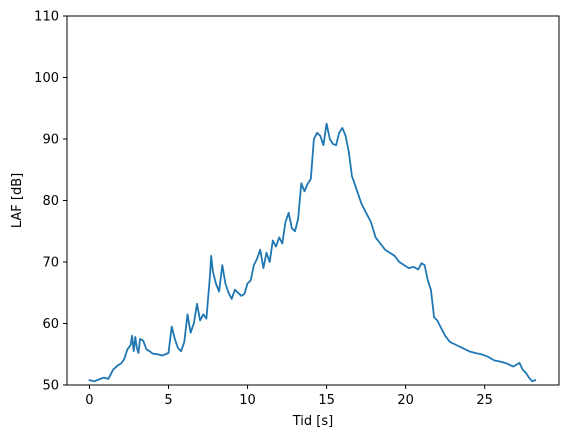  I want to click on y-axis-label: LAF [dB], so click(17, 200).